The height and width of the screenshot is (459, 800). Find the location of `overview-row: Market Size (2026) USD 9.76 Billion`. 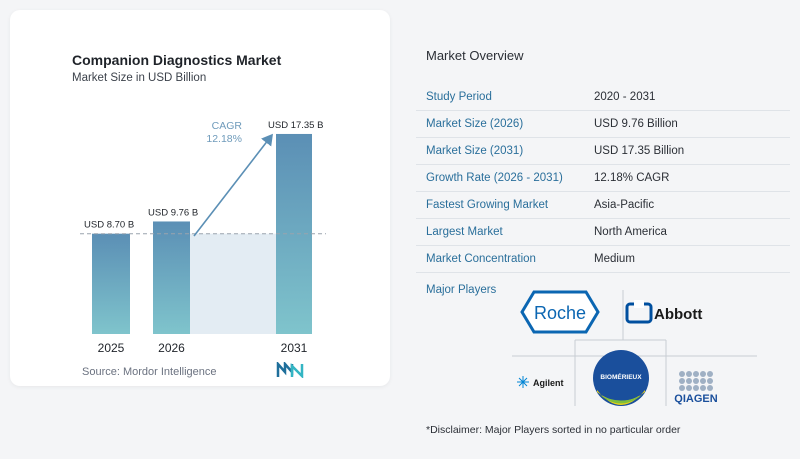

overview-row: Market Size (2026) USD 9.76 Billion is located at coordinates (603, 124).